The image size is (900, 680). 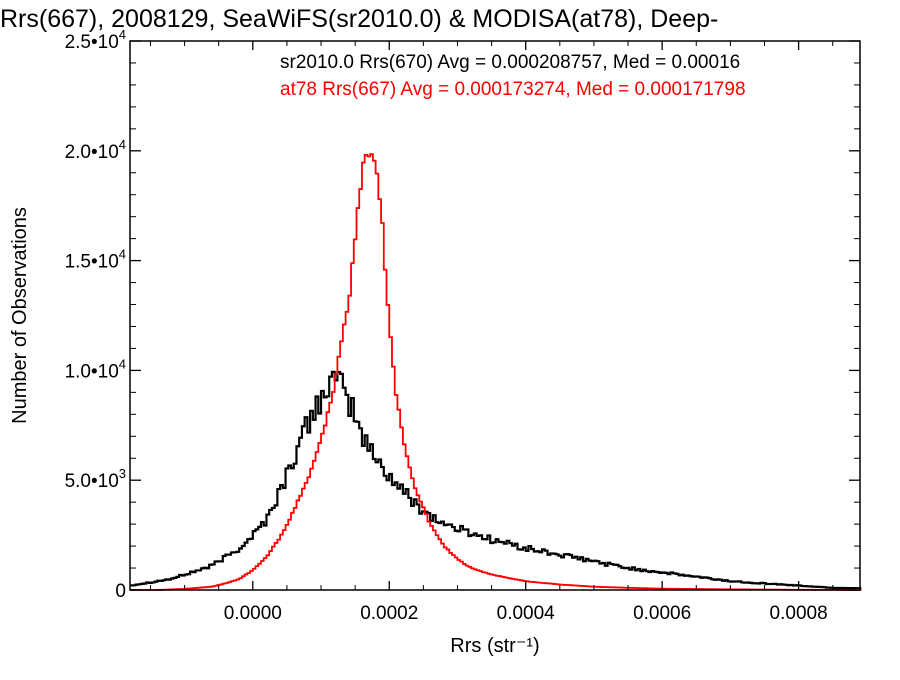 I want to click on y-tick-mantissa: 2.0•10, so click(x=92, y=152).